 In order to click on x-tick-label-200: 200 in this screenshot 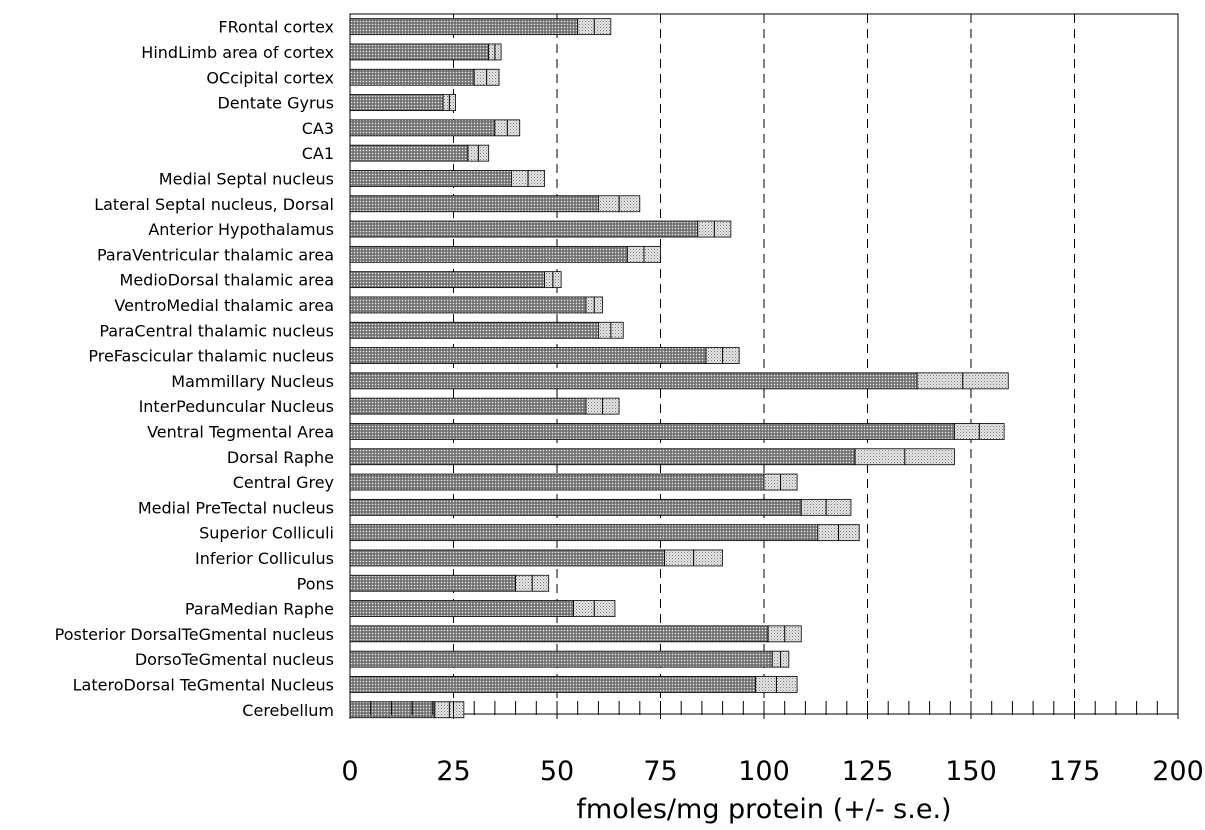, I will do `click(1178, 771)`.